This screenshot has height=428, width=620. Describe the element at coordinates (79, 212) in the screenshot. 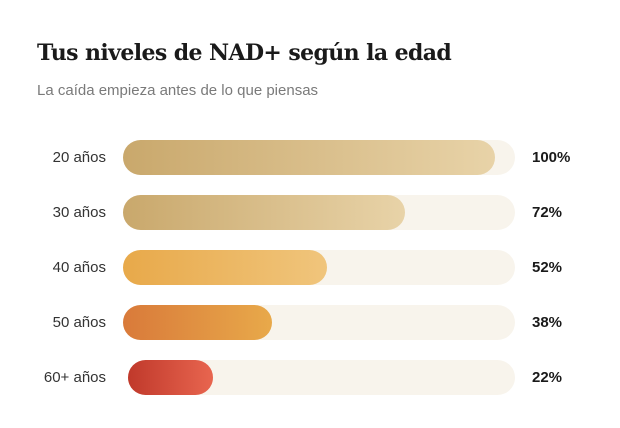

I see `bar-label: 30 años` at that location.